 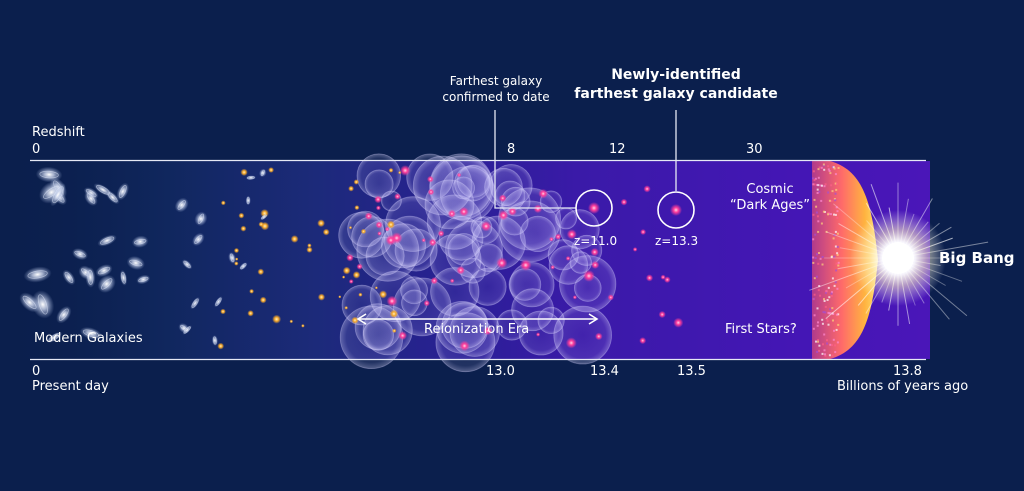 I want to click on time-tick-13-5: 13.5, so click(x=691, y=371).